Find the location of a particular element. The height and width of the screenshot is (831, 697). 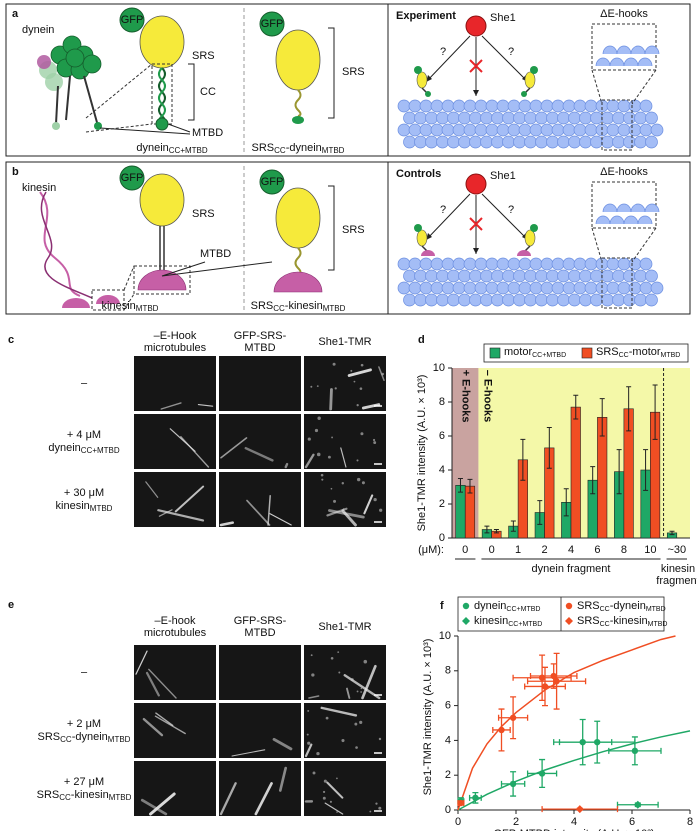

row-label-part: SRS is located at coordinates (48, 795).